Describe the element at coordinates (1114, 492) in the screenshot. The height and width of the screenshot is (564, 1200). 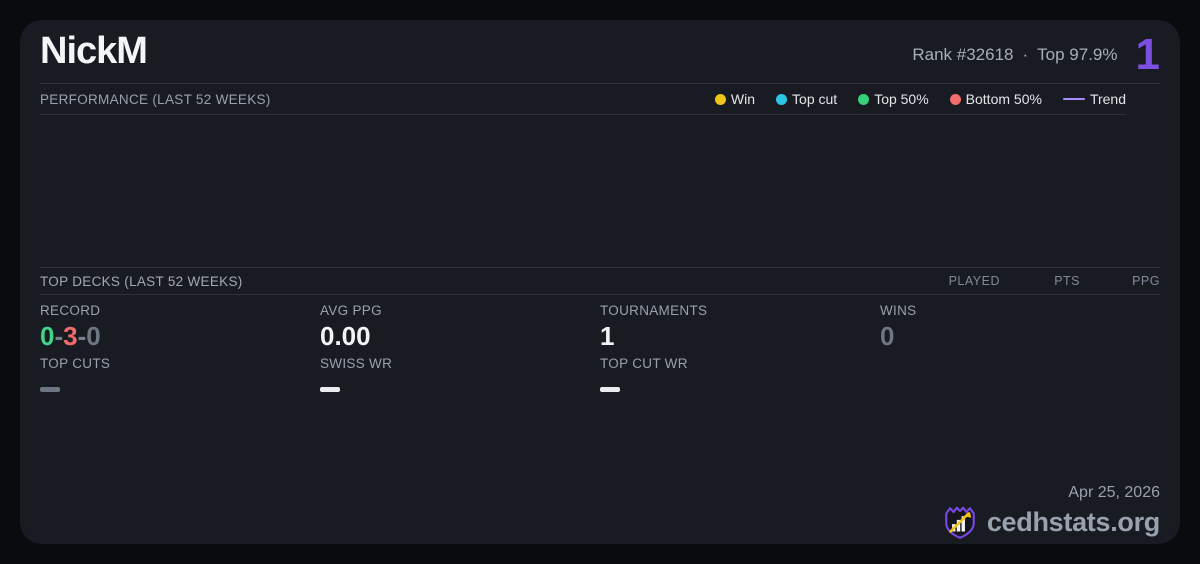
I see `card-date: Apr 25, 2026` at that location.